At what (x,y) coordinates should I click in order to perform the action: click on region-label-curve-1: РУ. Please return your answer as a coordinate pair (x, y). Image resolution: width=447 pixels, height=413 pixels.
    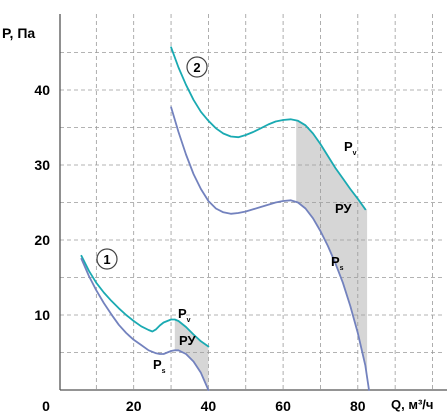
    Looking at the image, I should click on (187, 340).